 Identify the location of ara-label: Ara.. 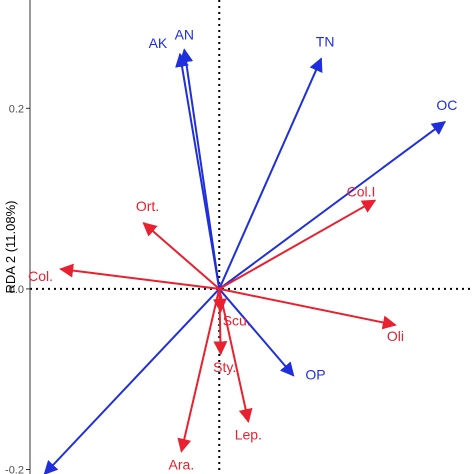
(182, 464).